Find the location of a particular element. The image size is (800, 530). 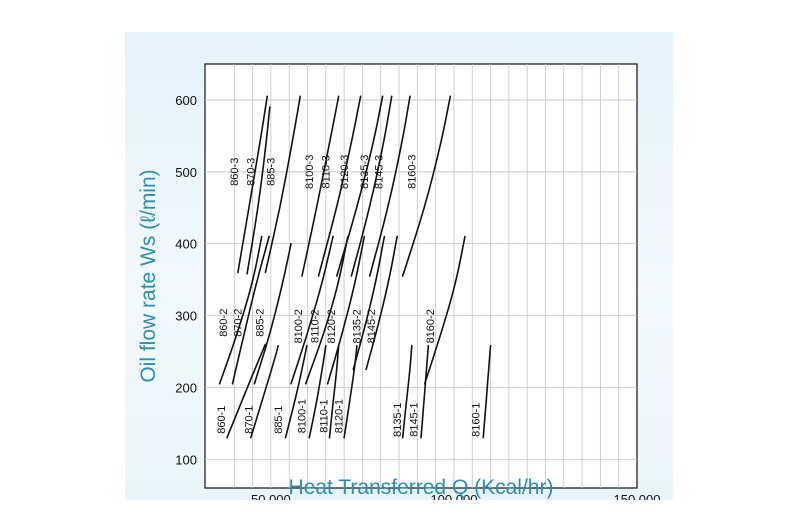

y-tick-label: 300 is located at coordinates (186, 316).